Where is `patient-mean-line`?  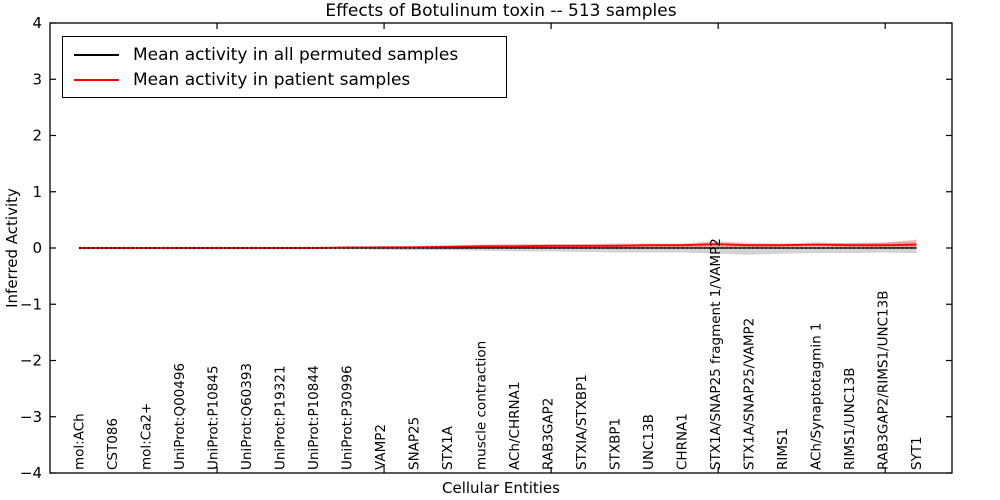 patient-mean-line is located at coordinates (498, 246).